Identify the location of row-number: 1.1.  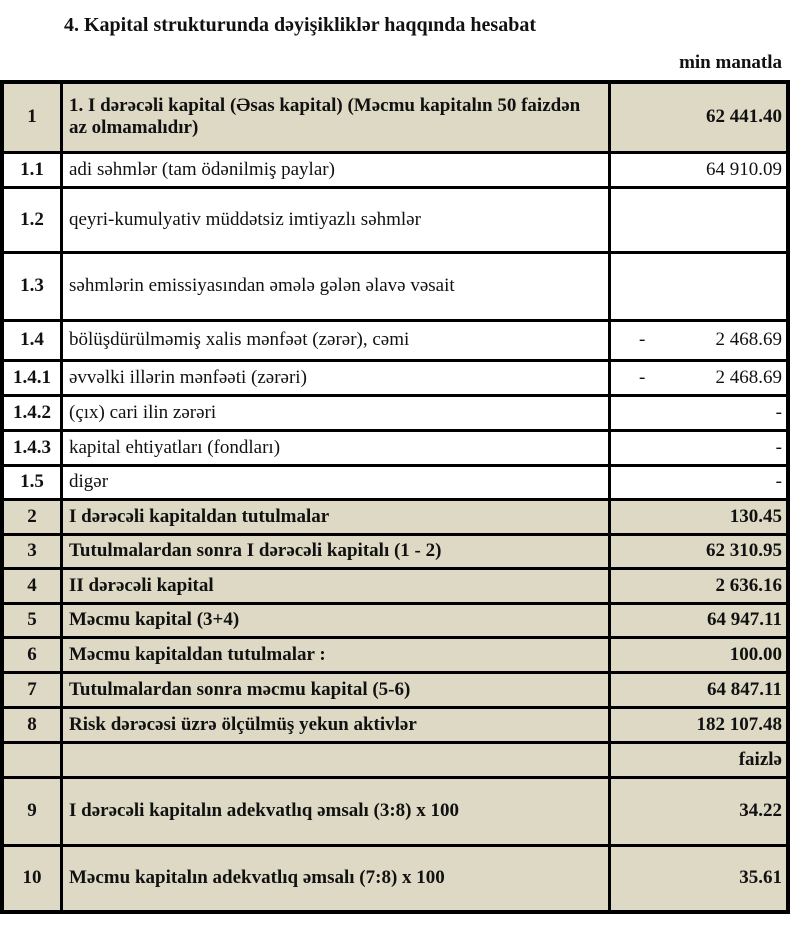
(31, 169).